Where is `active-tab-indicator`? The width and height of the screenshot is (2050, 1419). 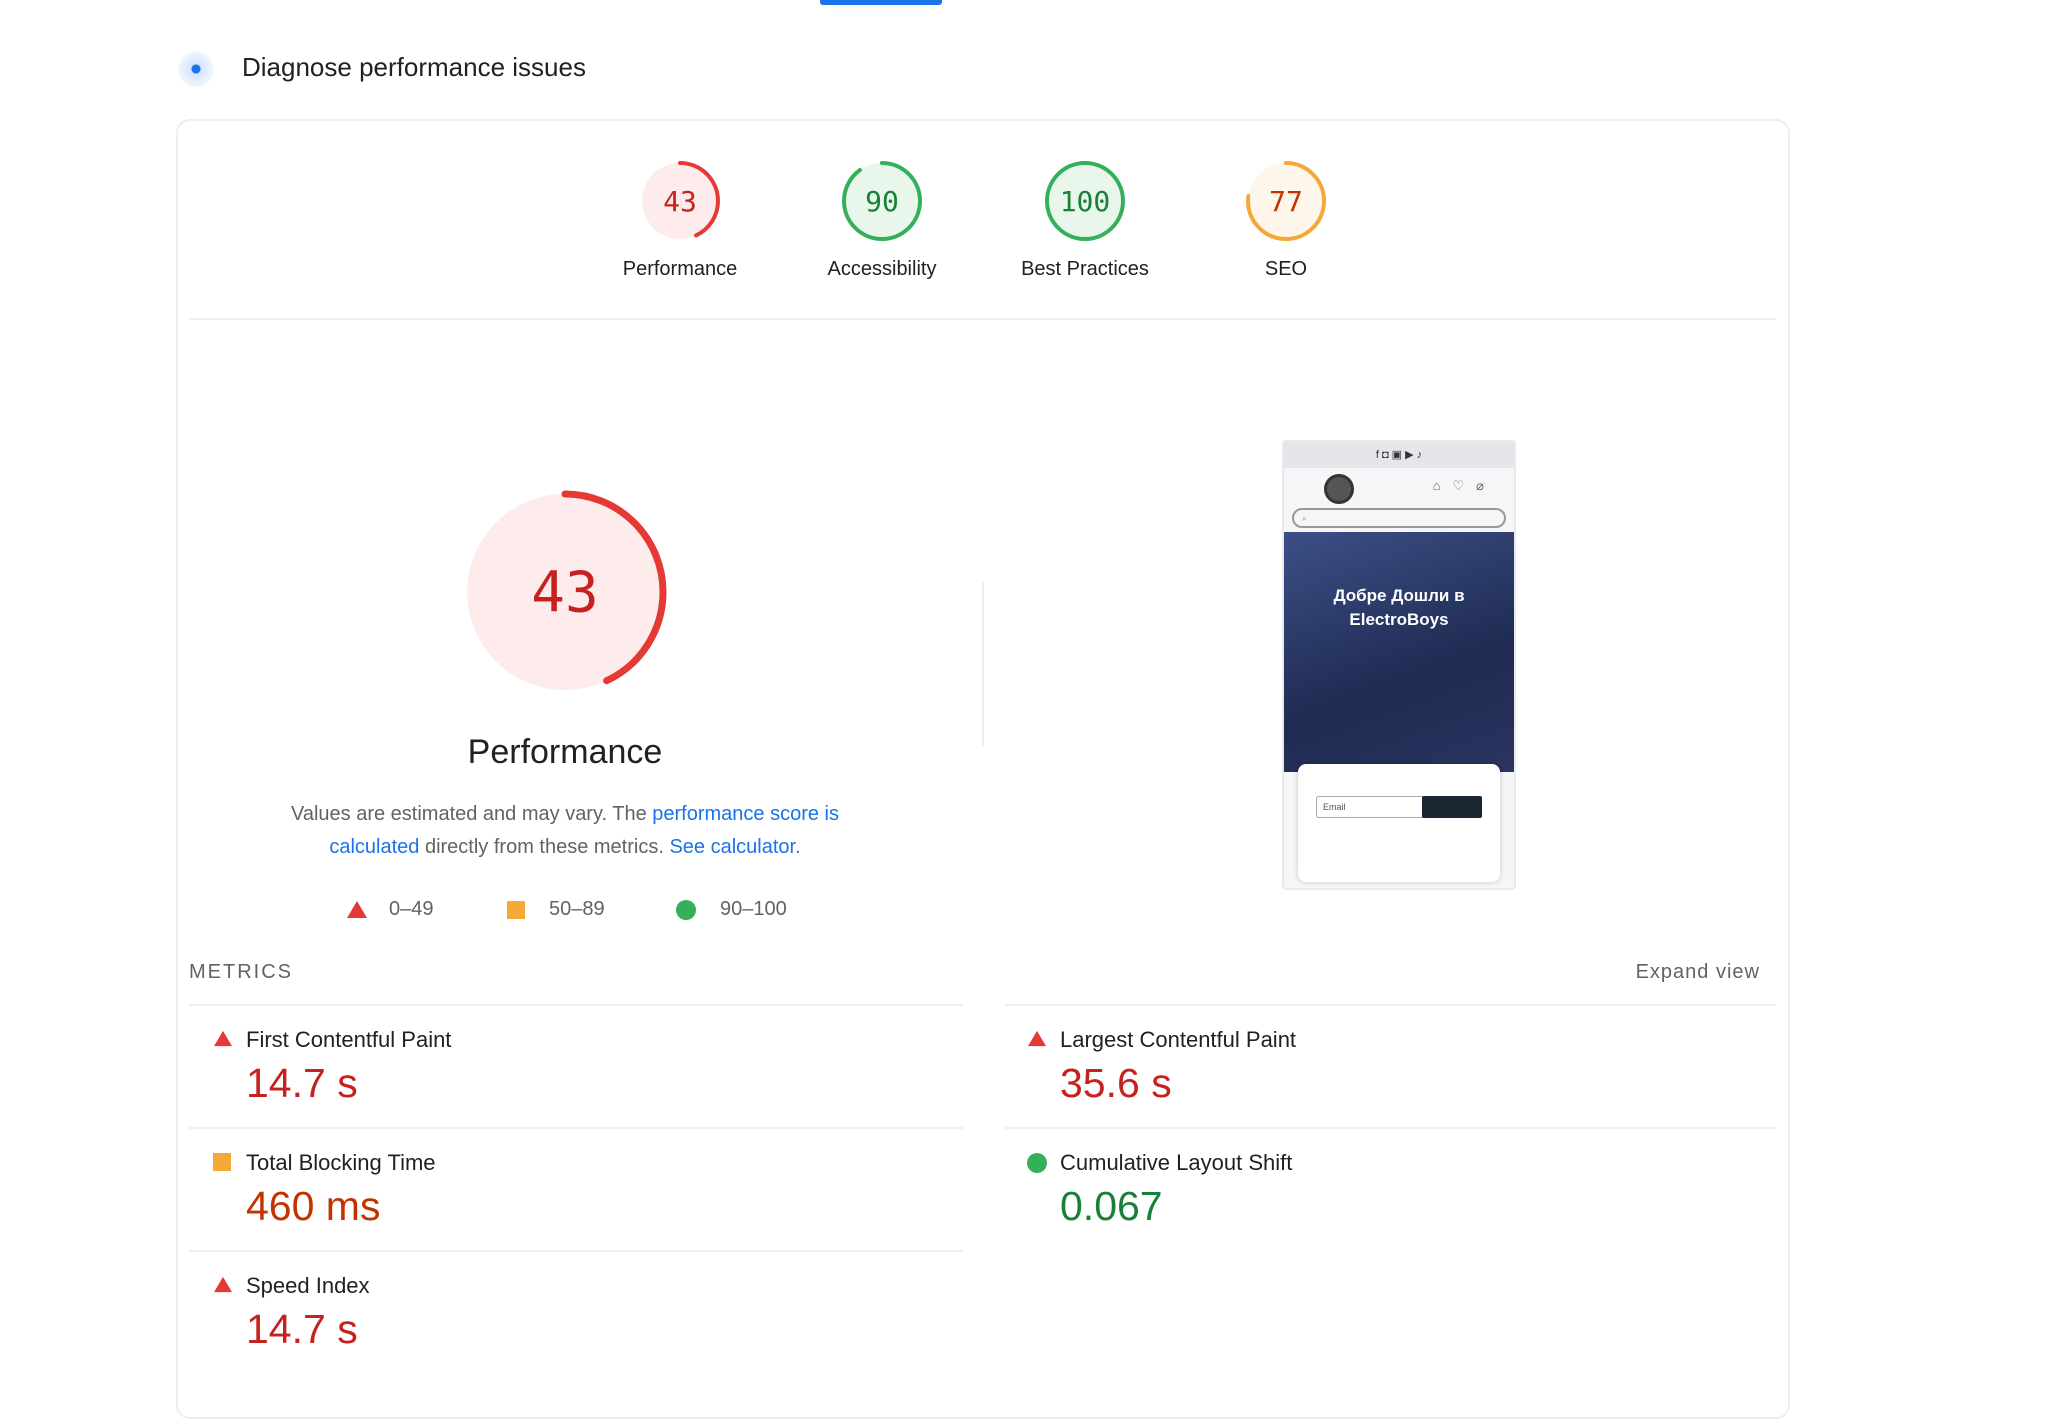 active-tab-indicator is located at coordinates (881, 2).